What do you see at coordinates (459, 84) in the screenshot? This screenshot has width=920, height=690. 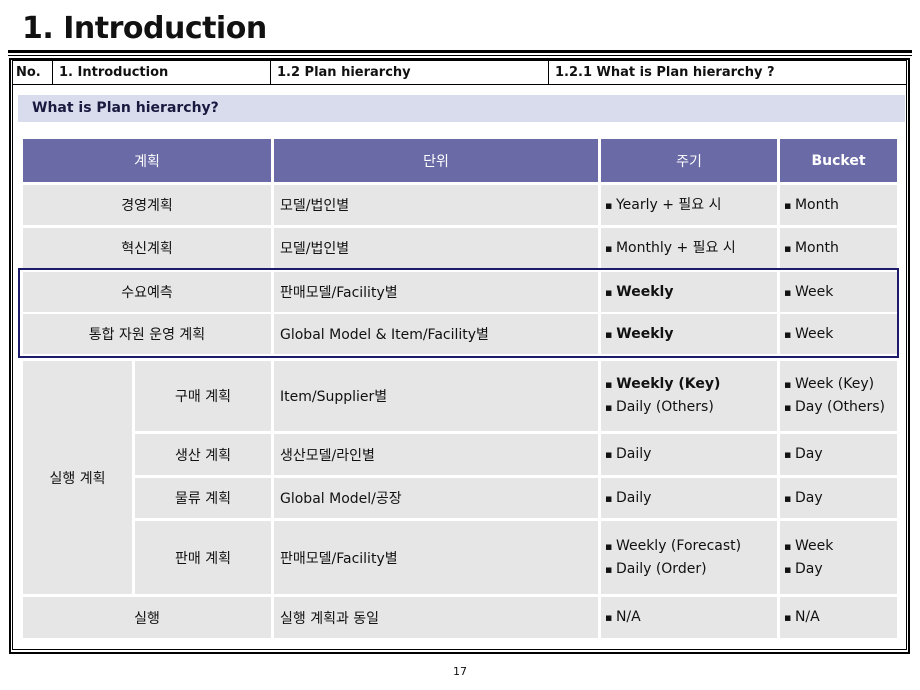 I see `header-line` at bounding box center [459, 84].